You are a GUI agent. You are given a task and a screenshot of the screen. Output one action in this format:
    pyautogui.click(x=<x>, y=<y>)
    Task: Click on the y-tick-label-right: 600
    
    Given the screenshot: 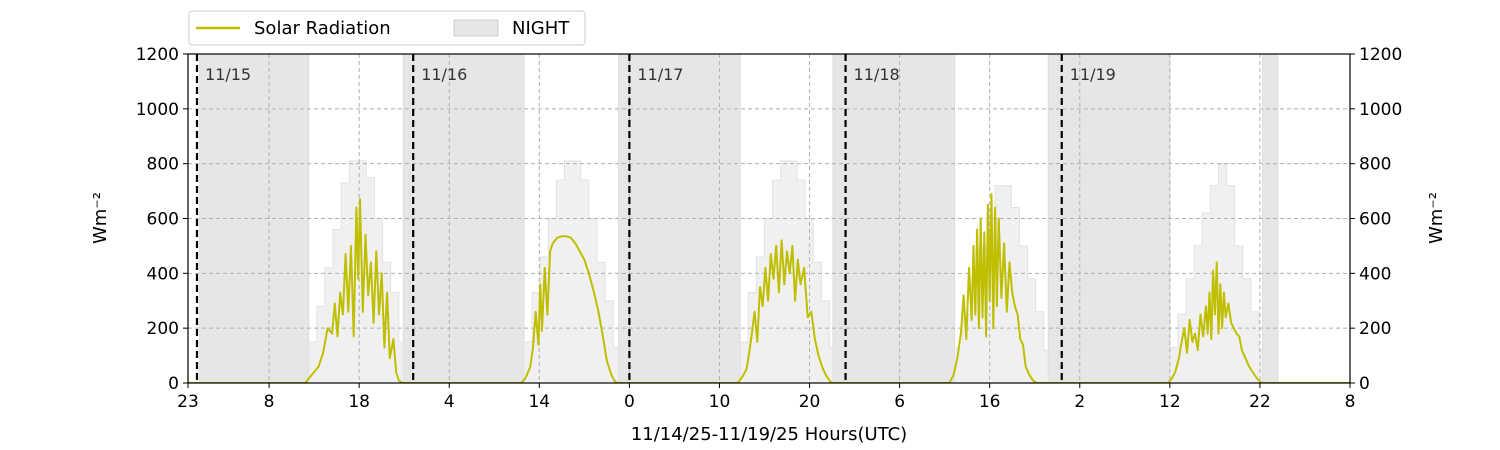 What is the action you would take?
    pyautogui.click(x=1375, y=220)
    